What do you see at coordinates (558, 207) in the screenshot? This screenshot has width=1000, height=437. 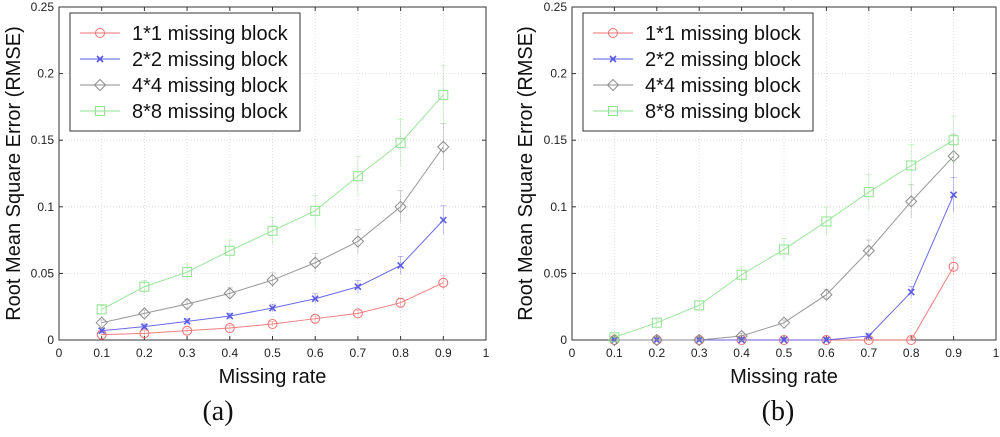 I see `y-tick-label: 0.1` at bounding box center [558, 207].